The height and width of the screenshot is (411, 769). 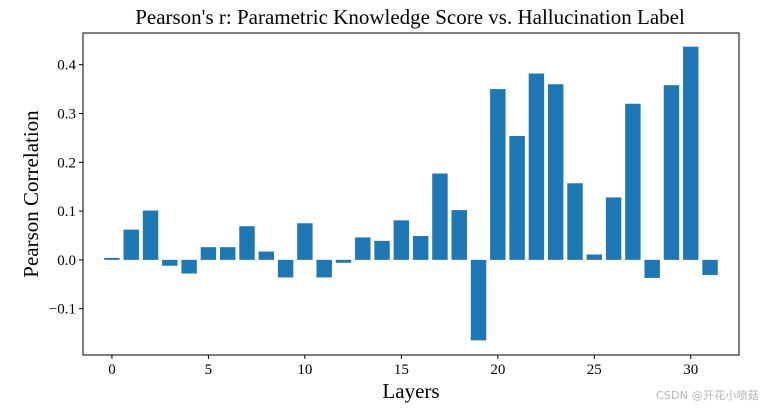 What do you see at coordinates (112, 370) in the screenshot?
I see `x-tick-label-0: 0` at bounding box center [112, 370].